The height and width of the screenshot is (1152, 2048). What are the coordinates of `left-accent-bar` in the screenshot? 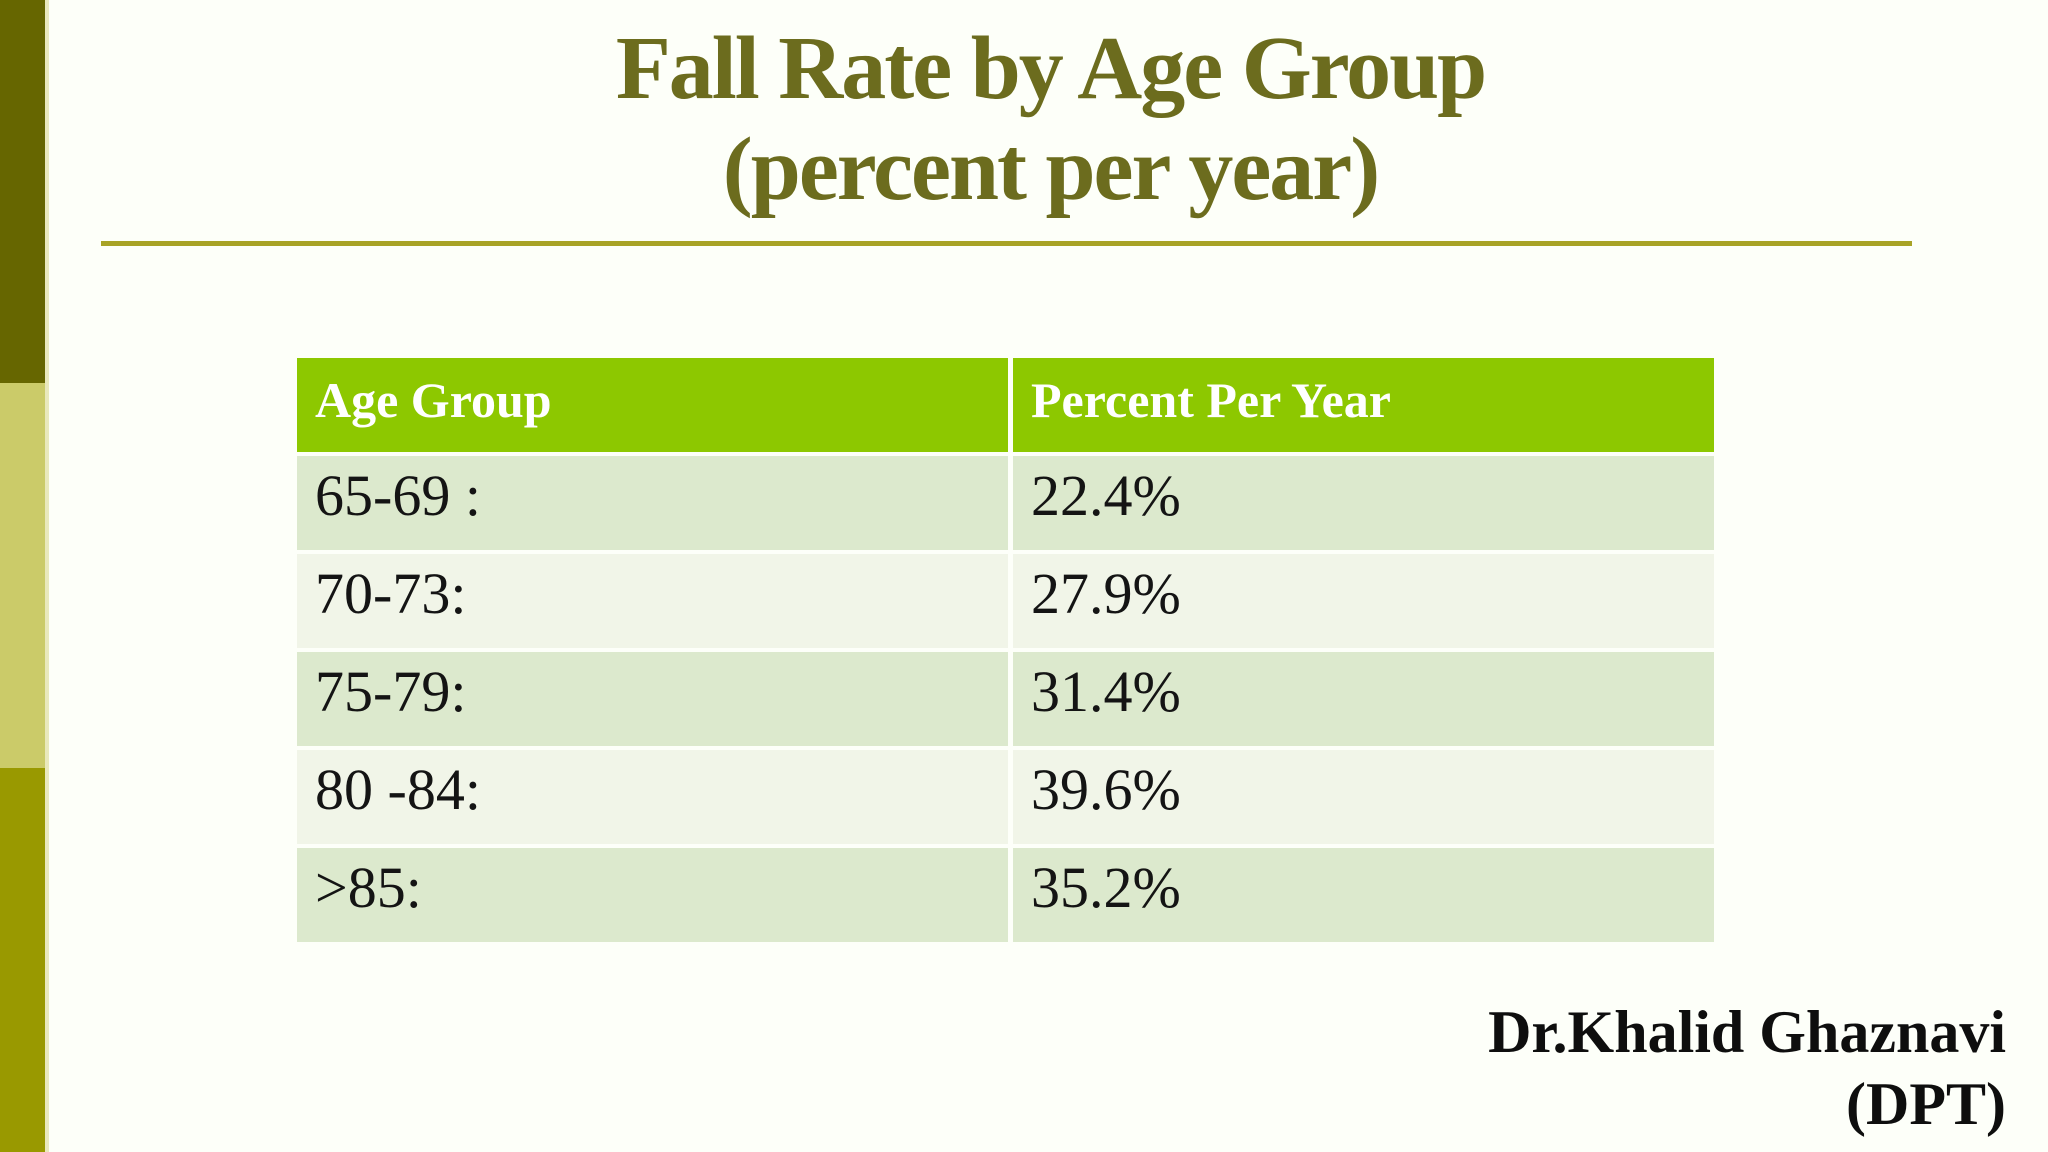 It's located at (26, 576).